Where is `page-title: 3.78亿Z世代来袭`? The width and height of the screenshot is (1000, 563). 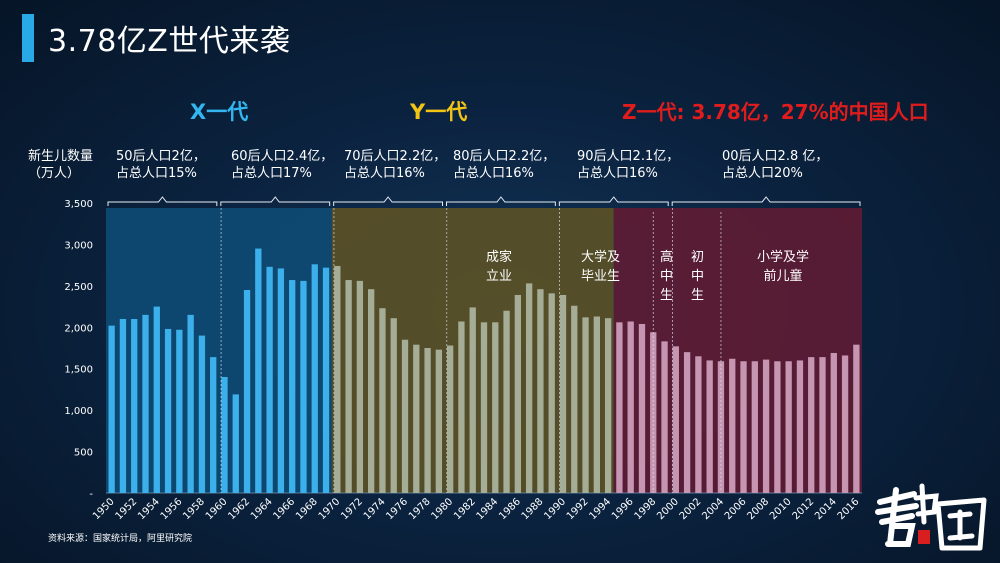 page-title: 3.78亿Z世代来袭 is located at coordinates (169, 41).